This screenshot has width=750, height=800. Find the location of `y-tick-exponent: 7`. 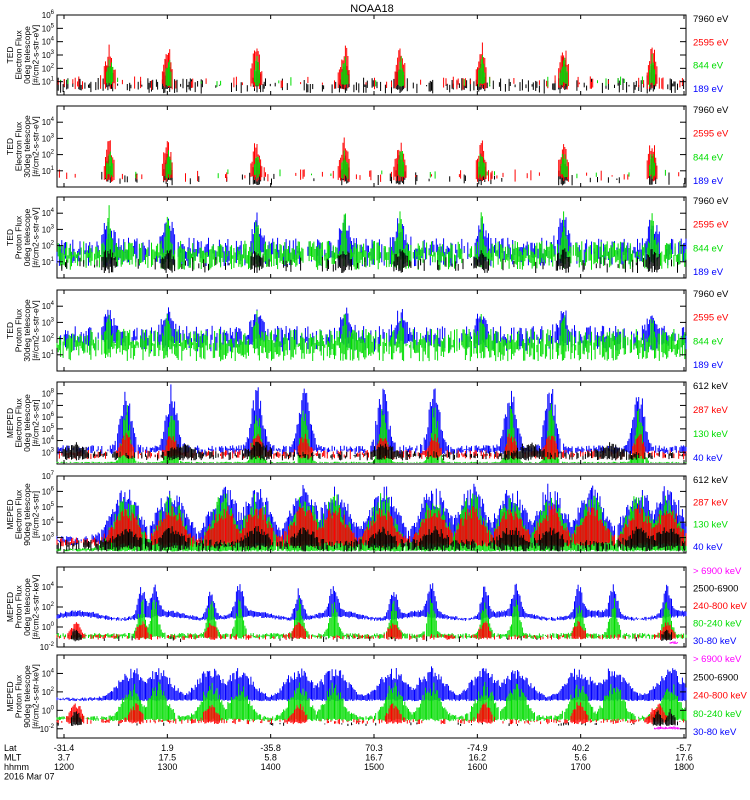

y-tick-exponent: 7 is located at coordinates (53, 403).